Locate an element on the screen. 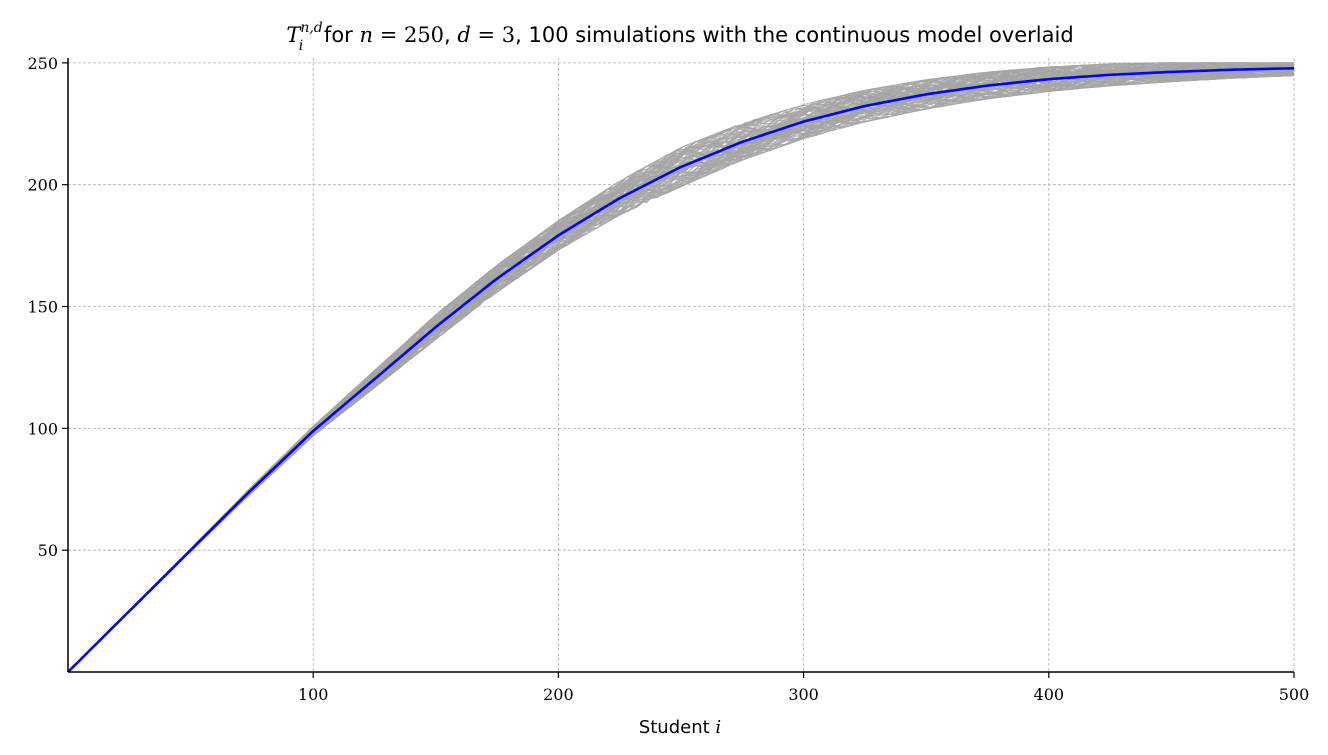 This screenshot has height=755, width=1328. x-tick-label: 500 is located at coordinates (1294, 694).